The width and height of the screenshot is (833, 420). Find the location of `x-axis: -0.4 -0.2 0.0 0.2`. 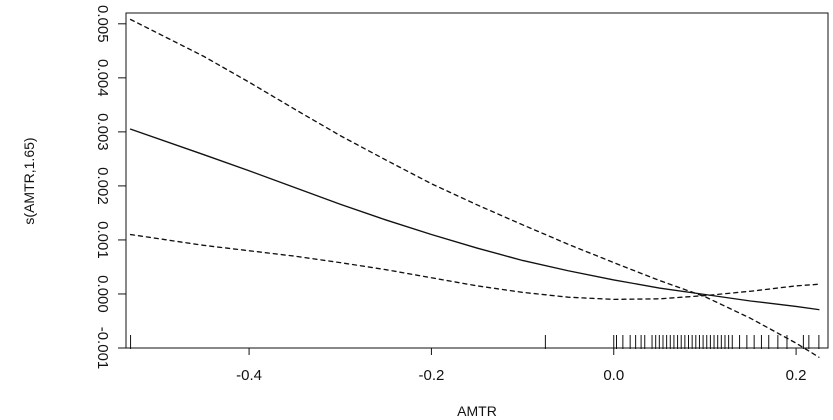

x-axis: -0.4 -0.2 0.0 0.2 is located at coordinates (521, 366).